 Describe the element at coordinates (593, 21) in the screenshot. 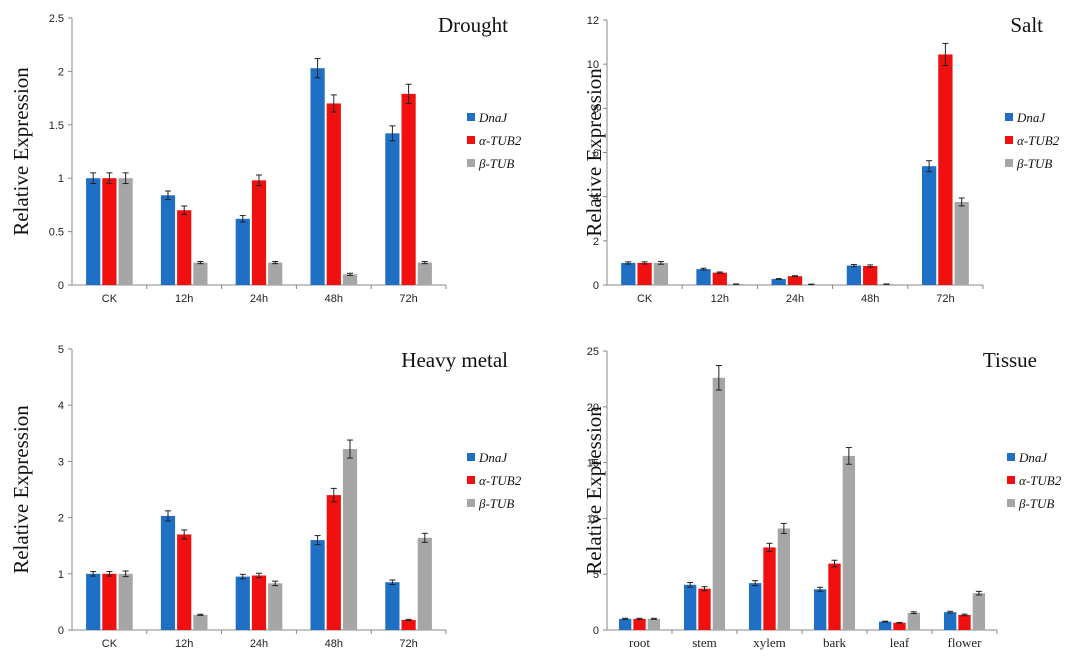

I see `y-tick-label: 12` at that location.